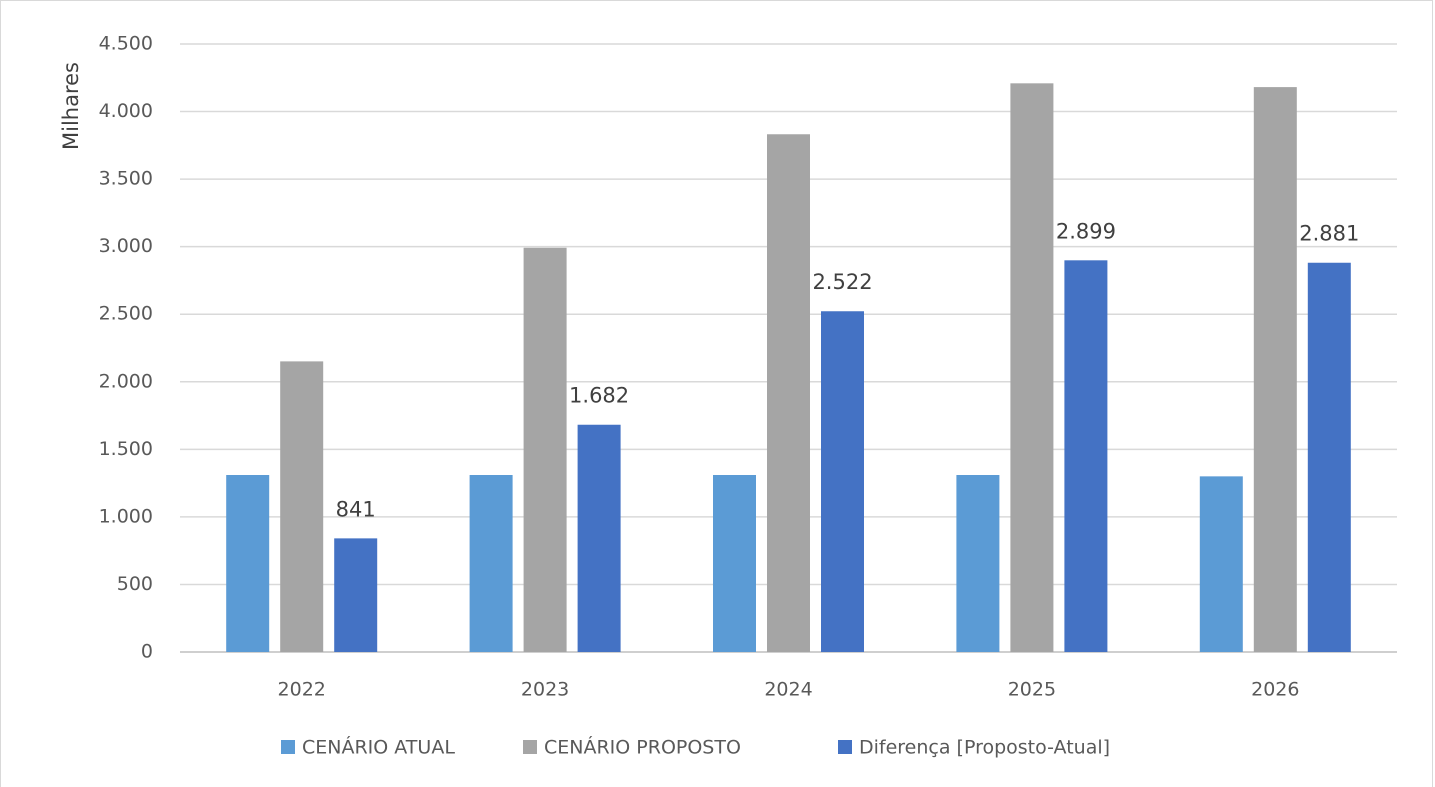 The height and width of the screenshot is (787, 1435). Describe the element at coordinates (545, 690) in the screenshot. I see `x-tick-label: 2023` at that location.